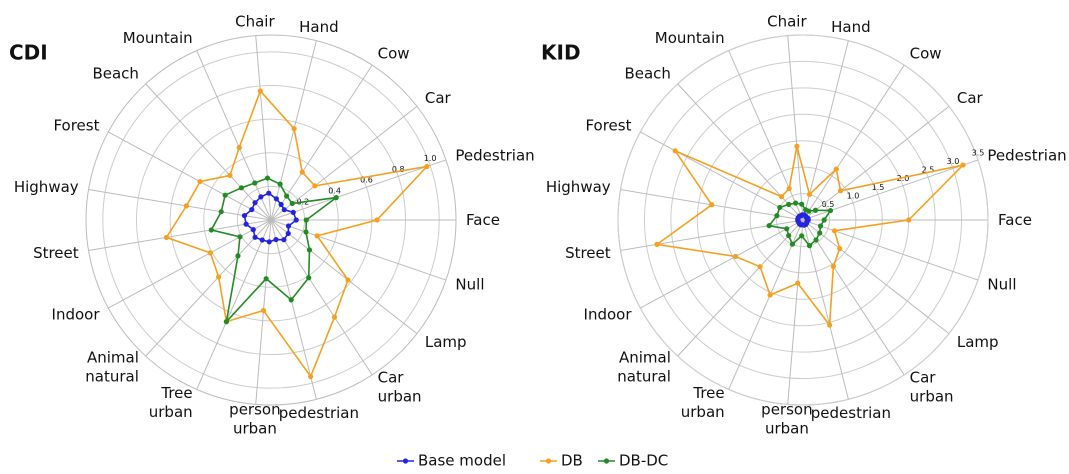 The width and height of the screenshot is (1069, 474). I want to click on r-tick-label: 1.5, so click(878, 187).